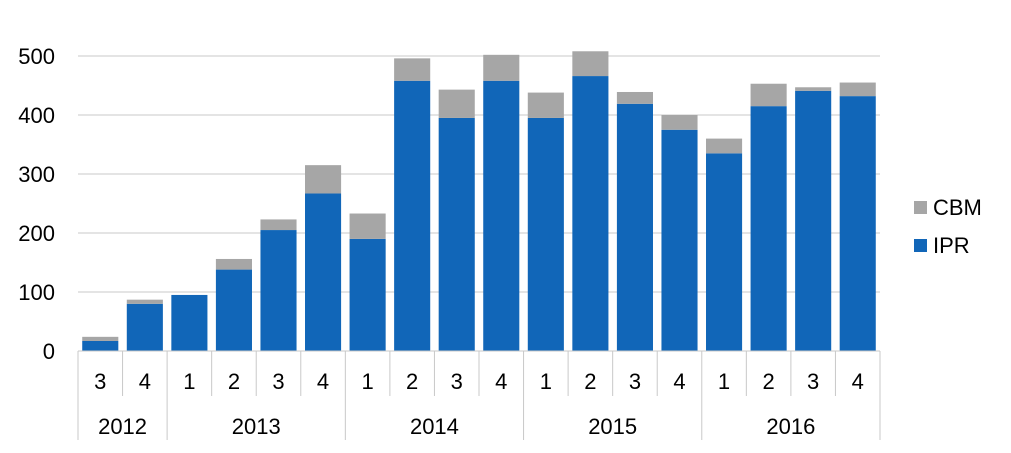 This screenshot has height=453, width=1011. I want to click on y-tick-label: 0, so click(49, 351).